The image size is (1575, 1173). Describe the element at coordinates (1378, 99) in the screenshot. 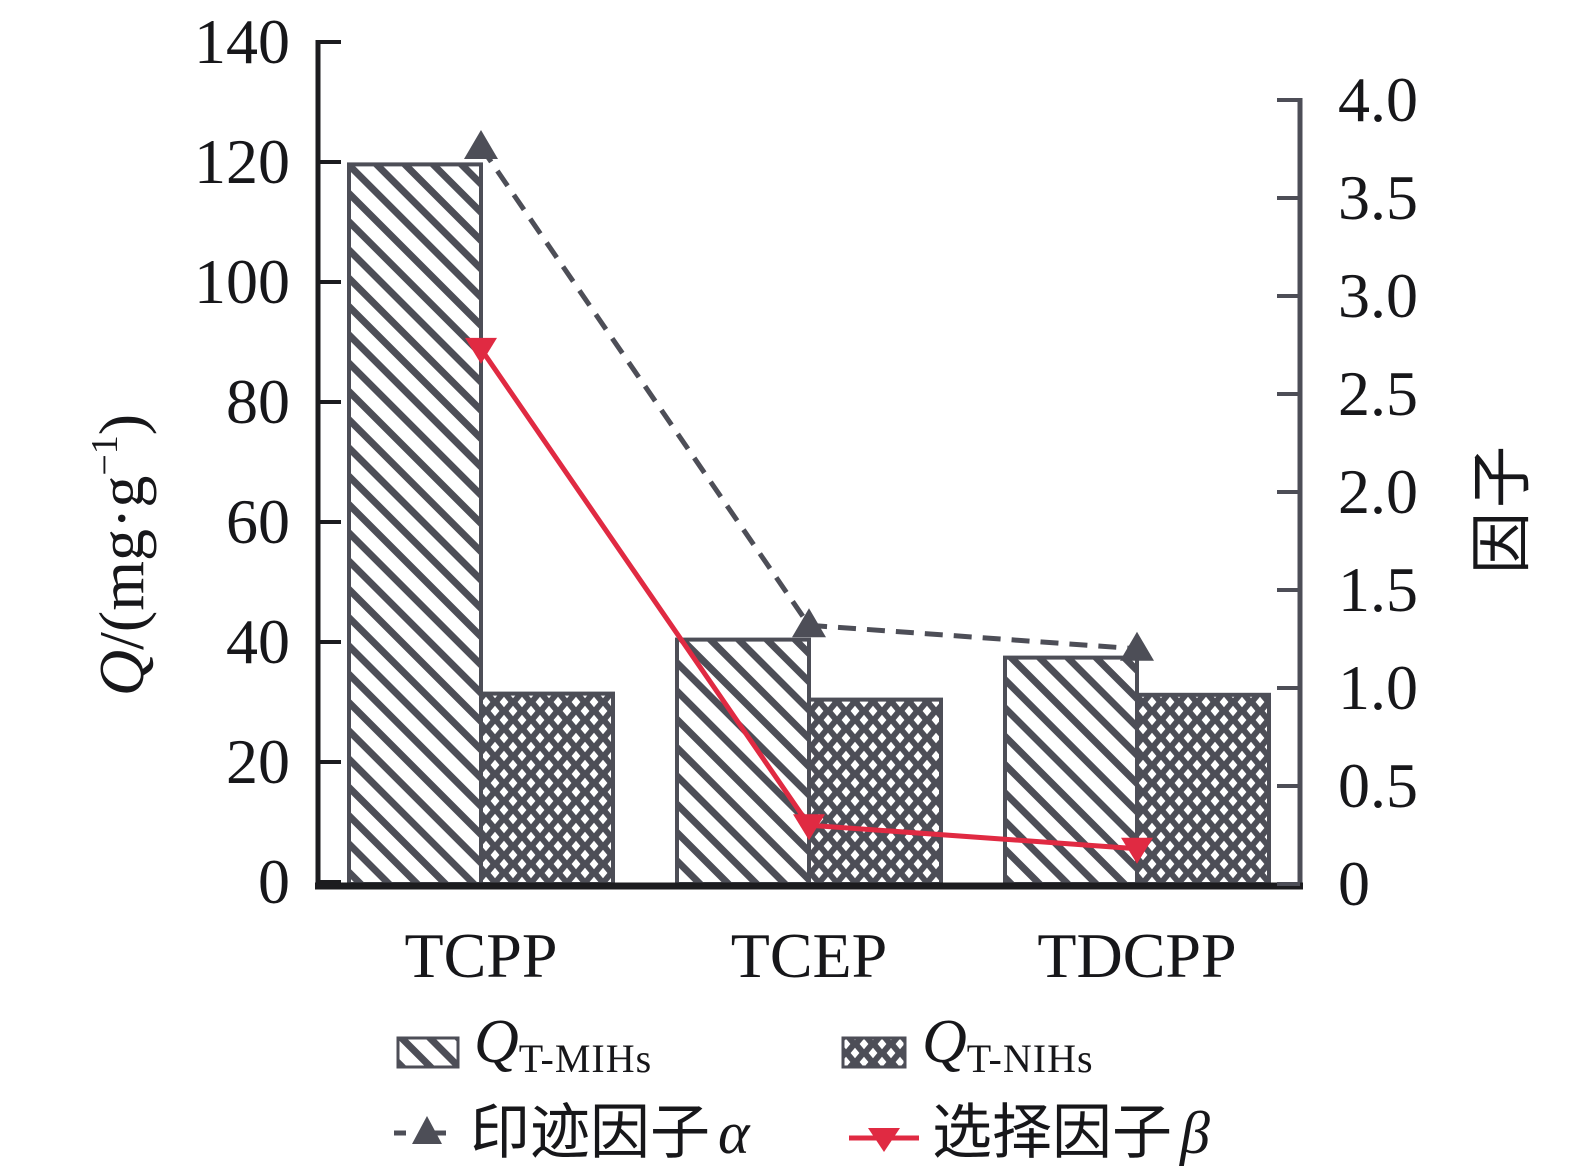

I see `y-right-tick-label: 4.0` at that location.